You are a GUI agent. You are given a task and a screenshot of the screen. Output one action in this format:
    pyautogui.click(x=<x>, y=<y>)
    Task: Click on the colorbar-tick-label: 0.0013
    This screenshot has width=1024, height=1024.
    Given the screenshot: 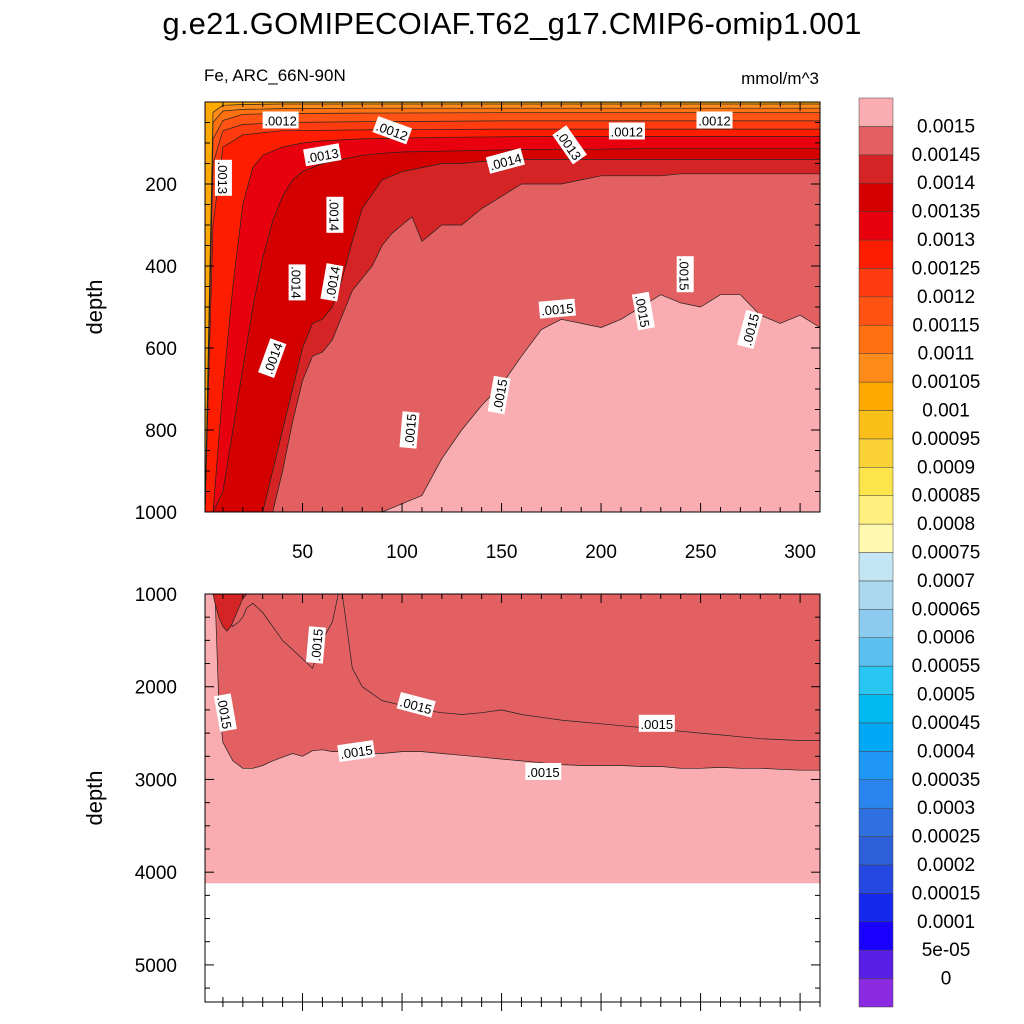 What is the action you would take?
    pyautogui.click(x=946, y=240)
    